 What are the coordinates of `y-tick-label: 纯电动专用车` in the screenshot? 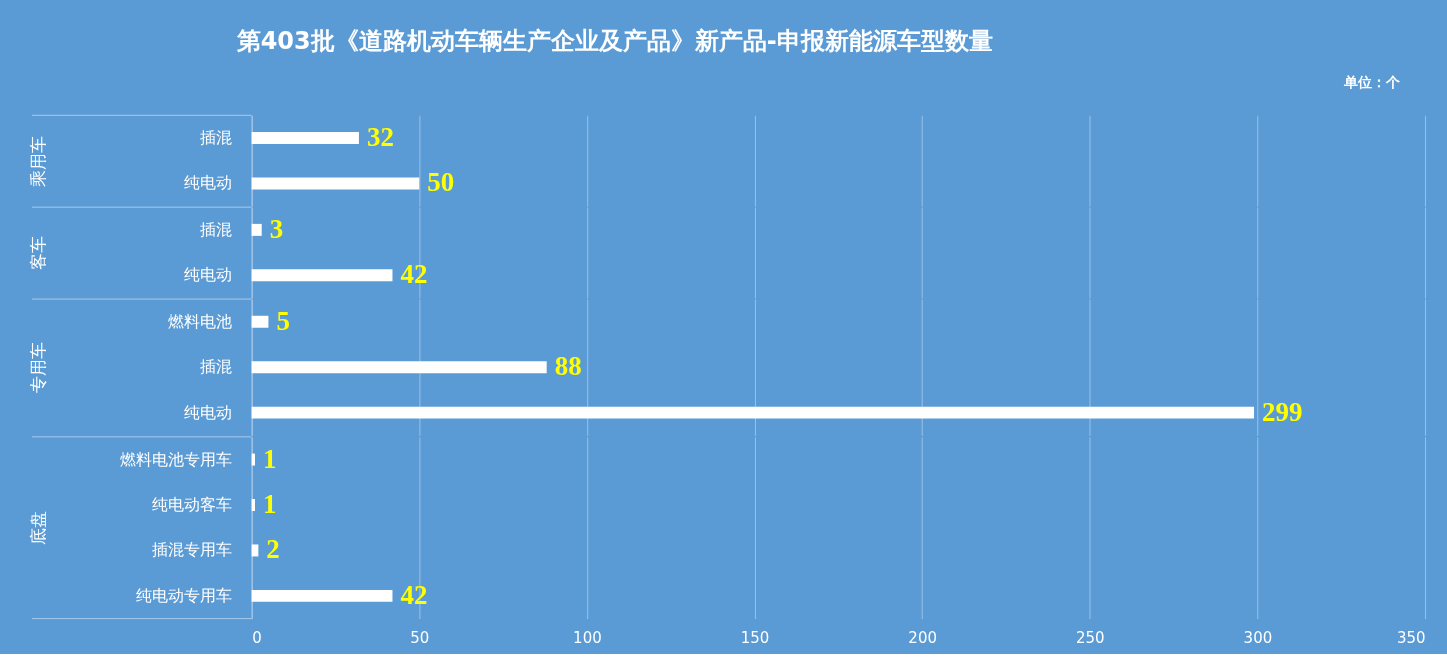 It's located at (184, 595).